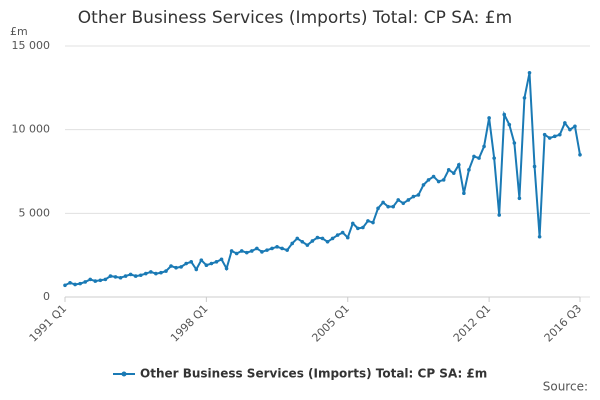 This screenshot has width=600, height=400. Describe the element at coordinates (330, 323) in the screenshot. I see `x-tick-label: 2005 Q1` at that location.